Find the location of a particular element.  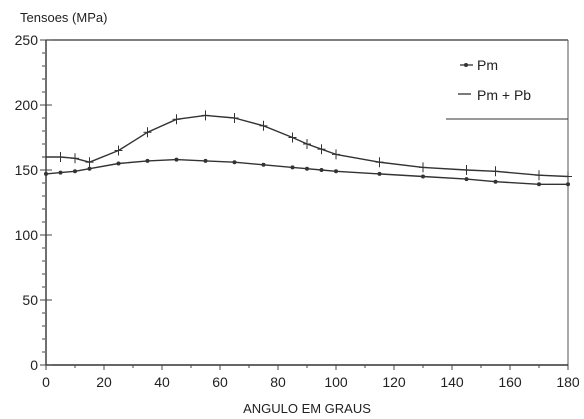

y-tick-label: 0 is located at coordinates (34, 365).